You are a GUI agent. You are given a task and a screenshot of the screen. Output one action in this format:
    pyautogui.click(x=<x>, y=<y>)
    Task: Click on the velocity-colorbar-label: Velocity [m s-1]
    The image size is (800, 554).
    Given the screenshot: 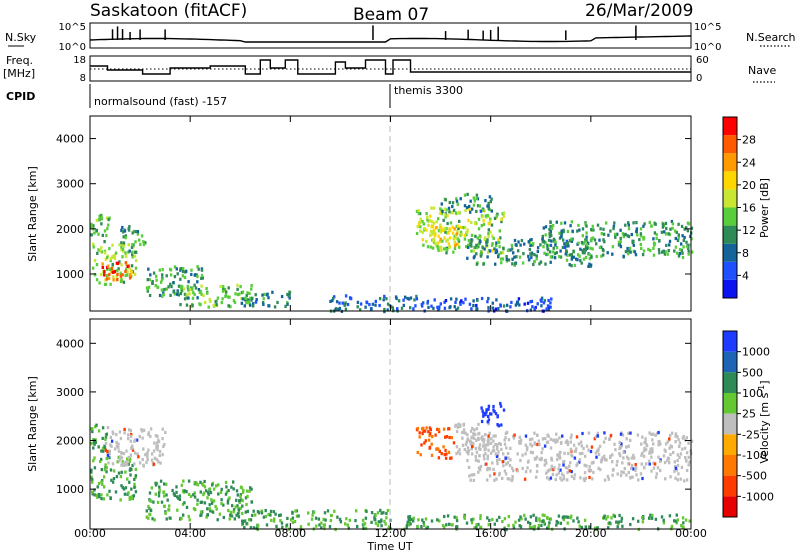 What is the action you would take?
    pyautogui.click(x=764, y=421)
    